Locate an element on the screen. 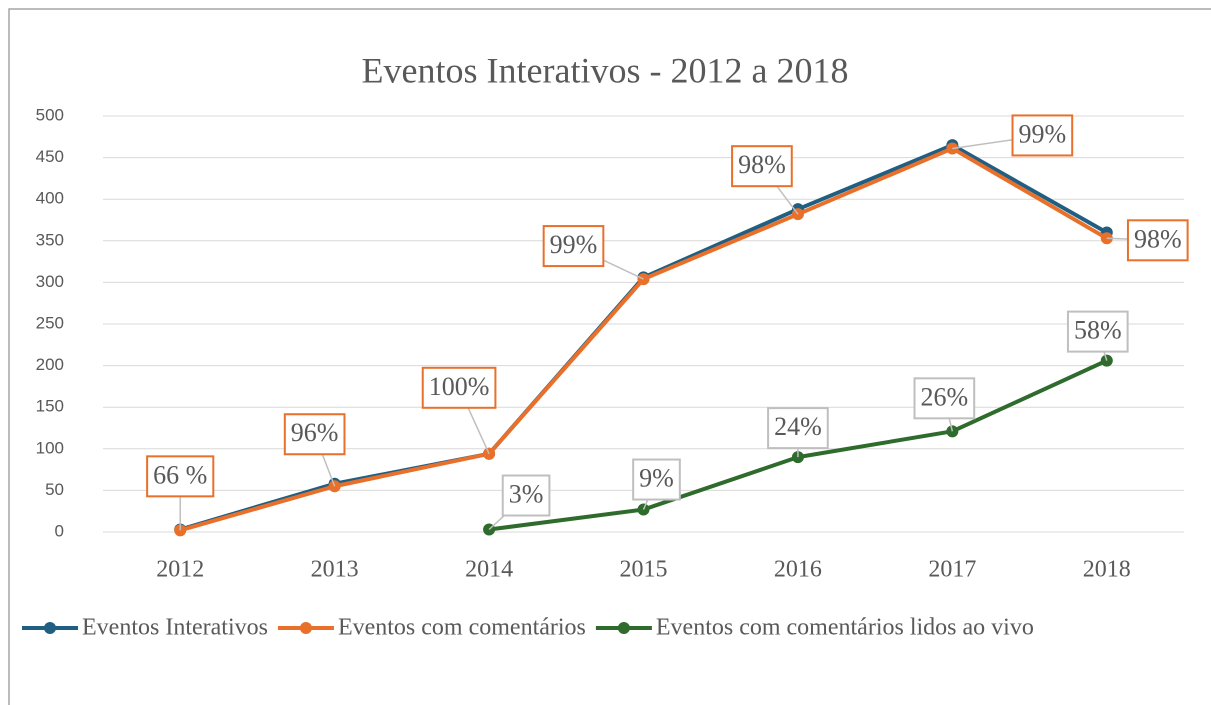 This screenshot has width=1211, height=705. data-label: 9% is located at coordinates (656, 478).